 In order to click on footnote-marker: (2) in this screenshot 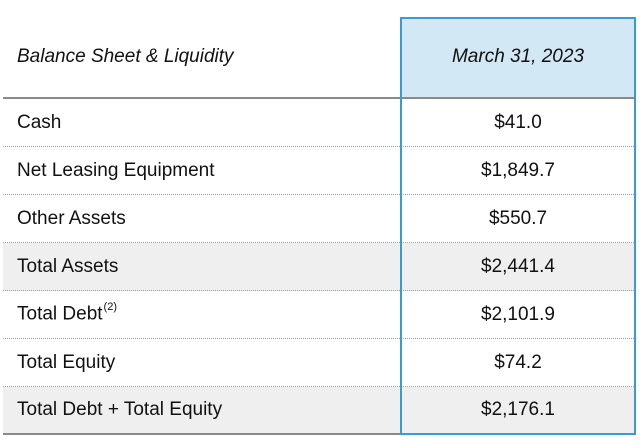, I will do `click(110, 307)`.